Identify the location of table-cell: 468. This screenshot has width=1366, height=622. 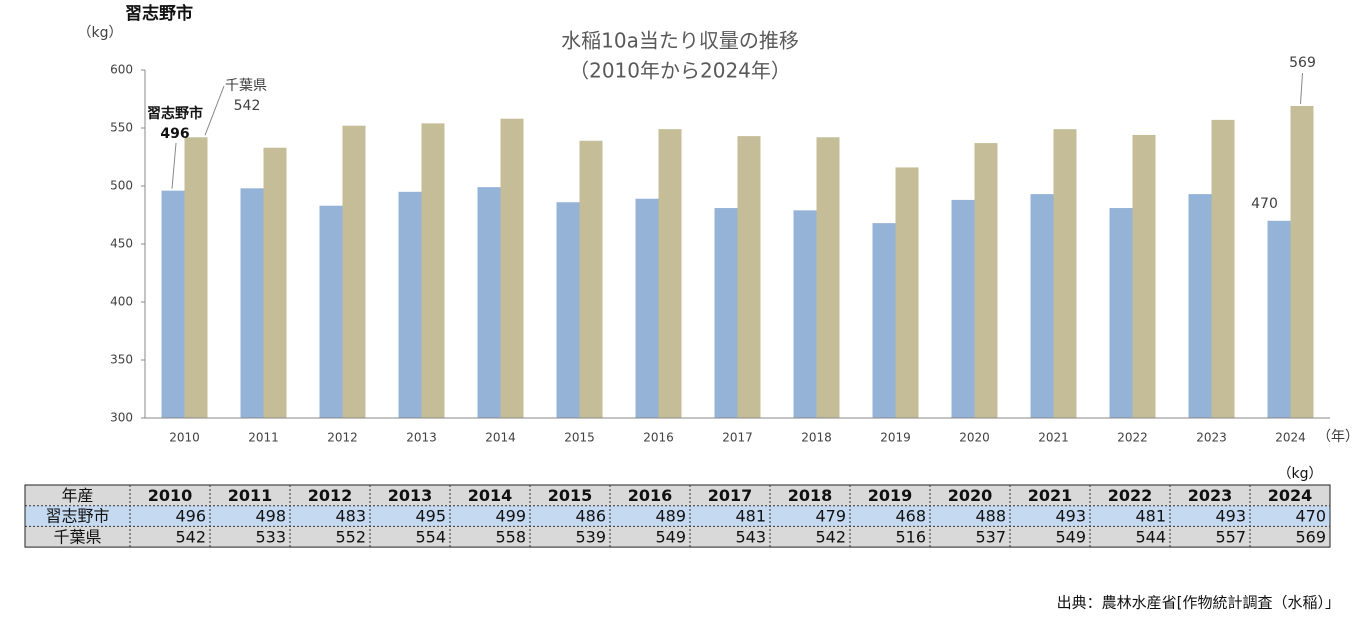
(910, 516).